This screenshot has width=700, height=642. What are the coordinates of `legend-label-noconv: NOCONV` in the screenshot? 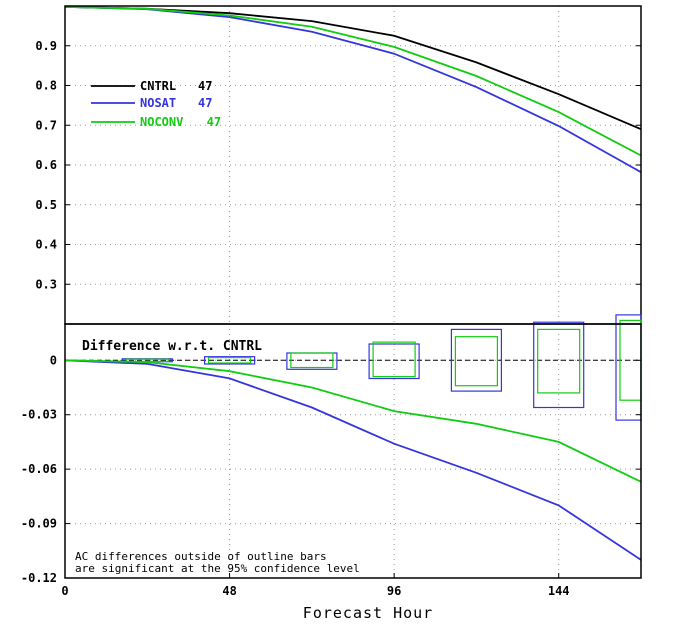 It's located at (161, 122).